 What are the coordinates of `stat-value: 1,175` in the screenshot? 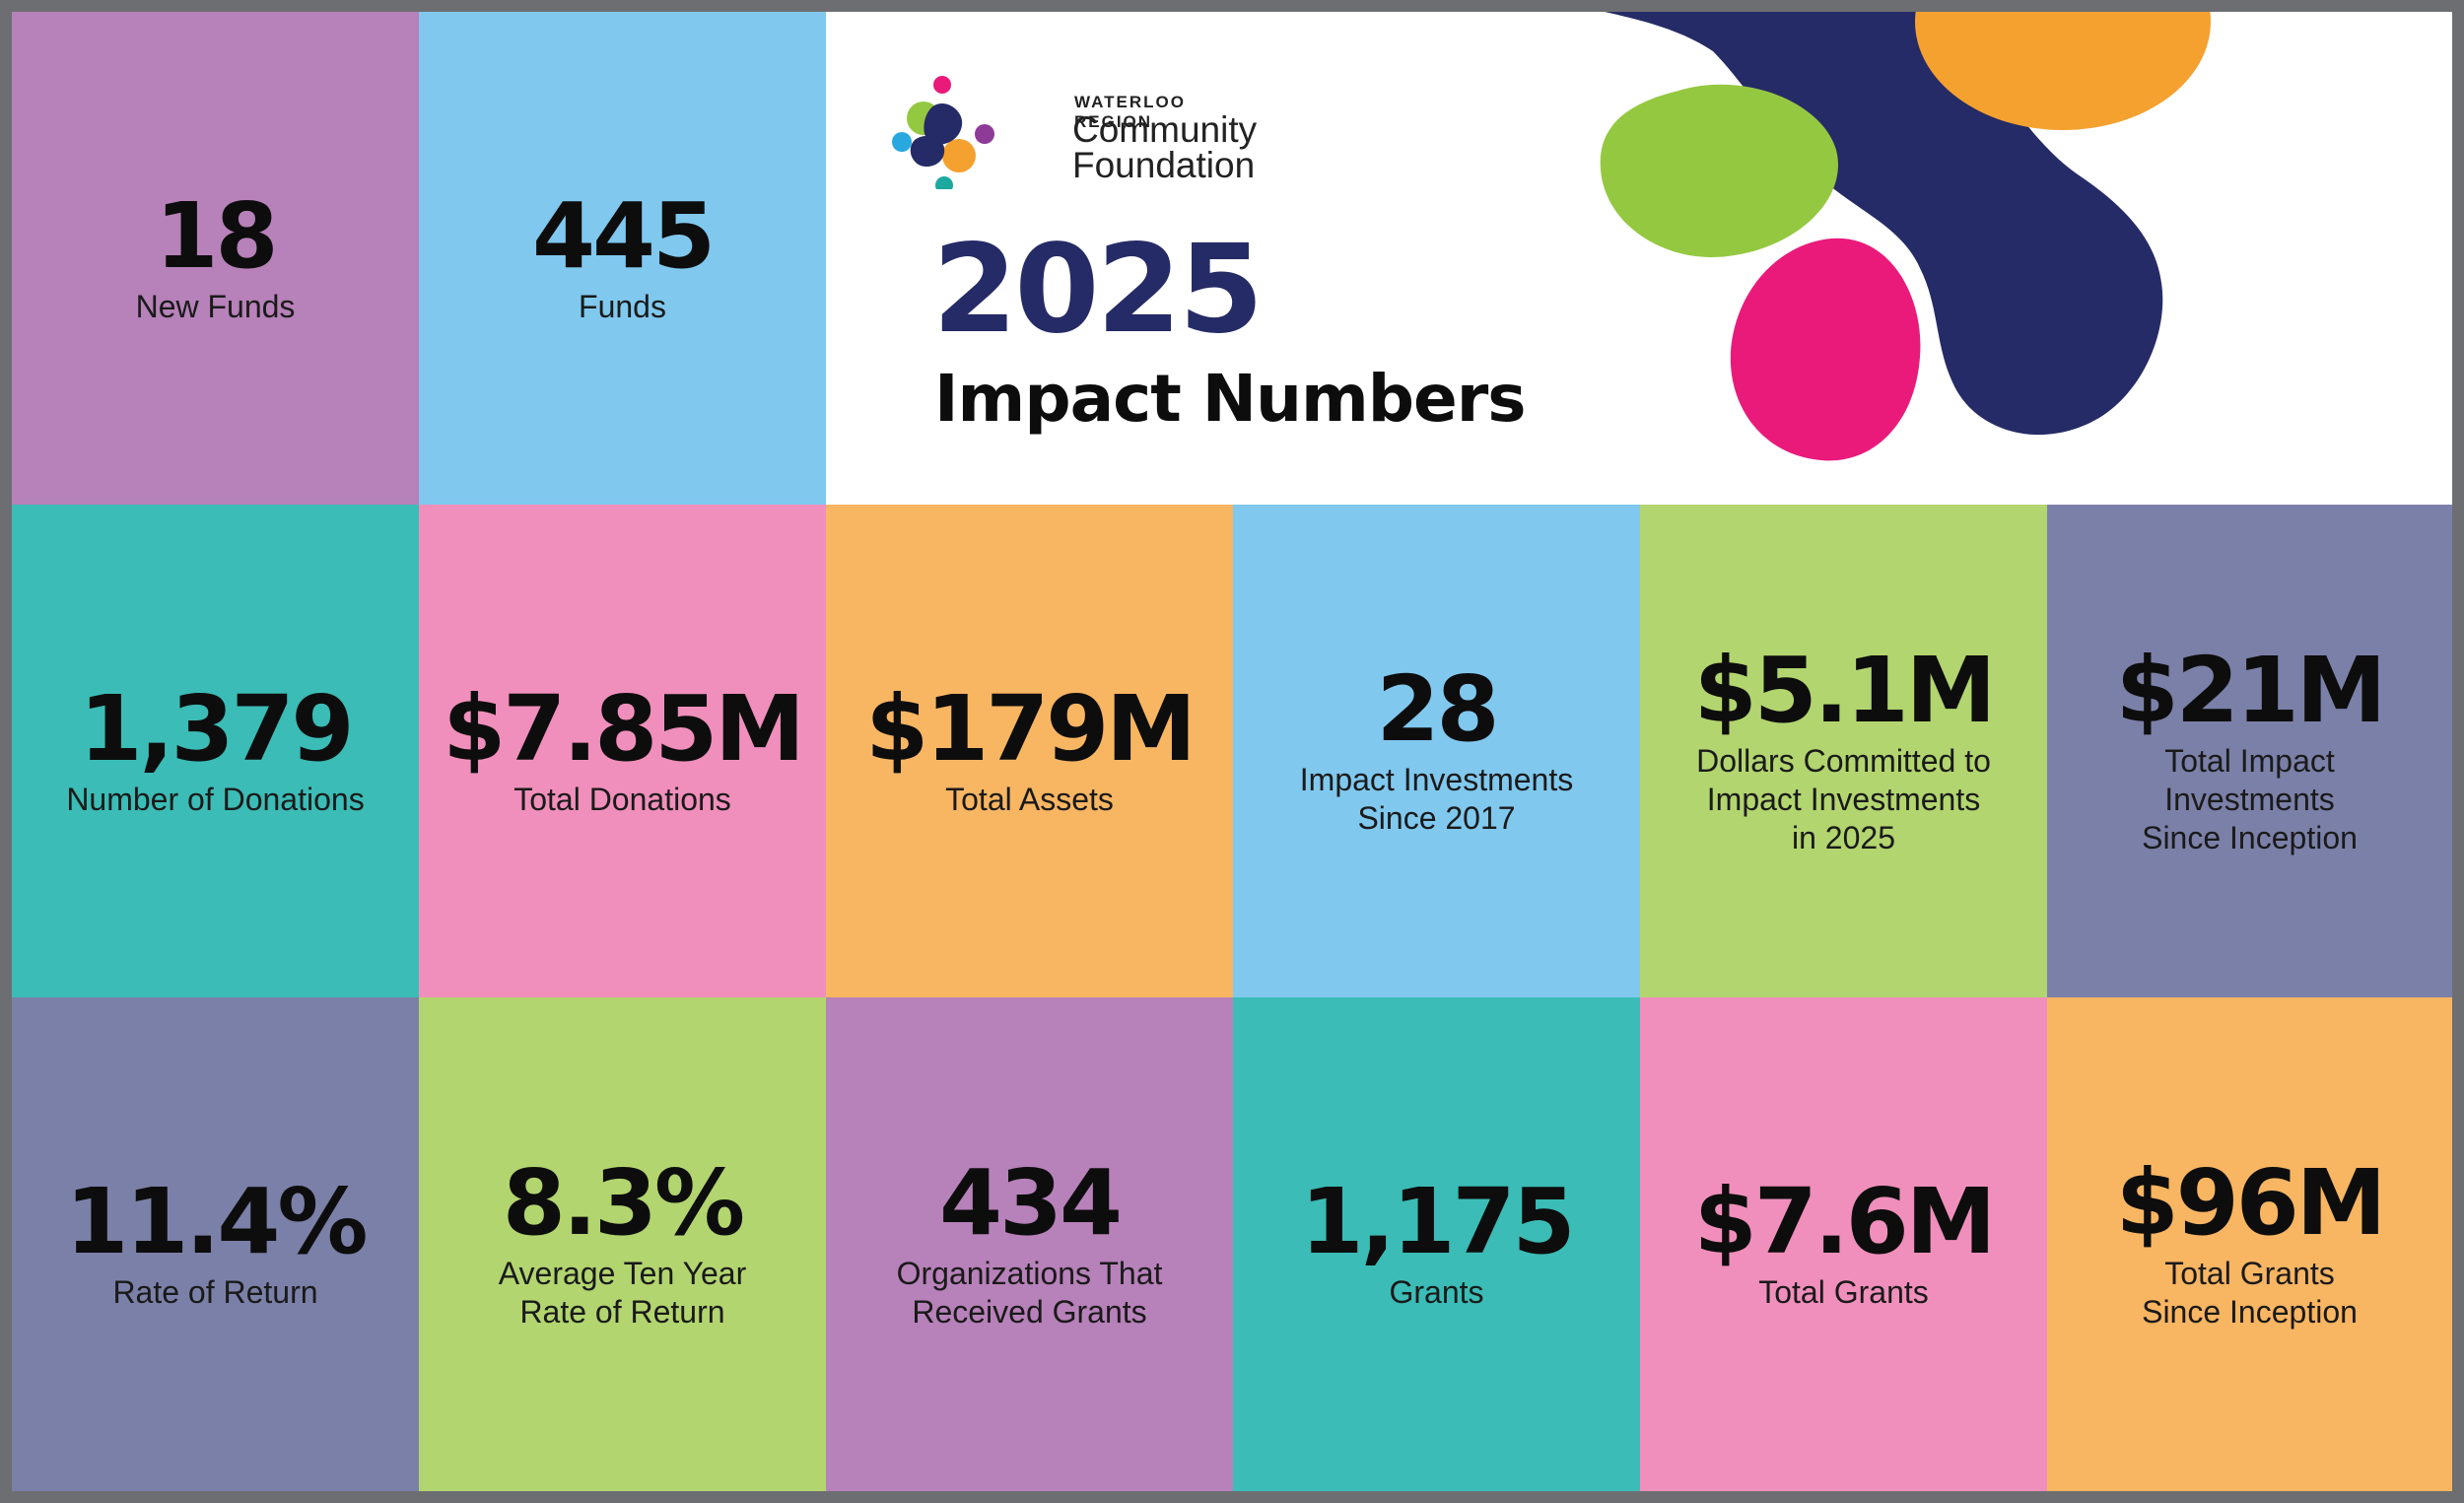 It's located at (1437, 1221).